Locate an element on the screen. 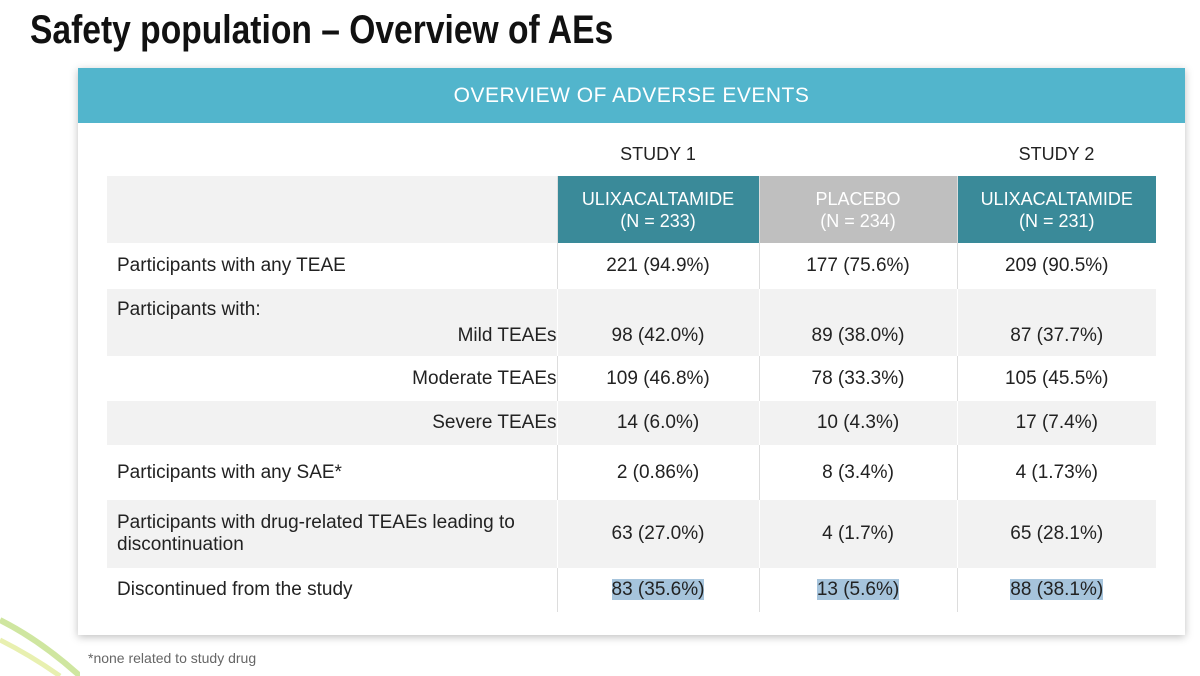 The width and height of the screenshot is (1200, 676). column-header: ULIXACALTAMIDE (N = 231) is located at coordinates (1056, 209).